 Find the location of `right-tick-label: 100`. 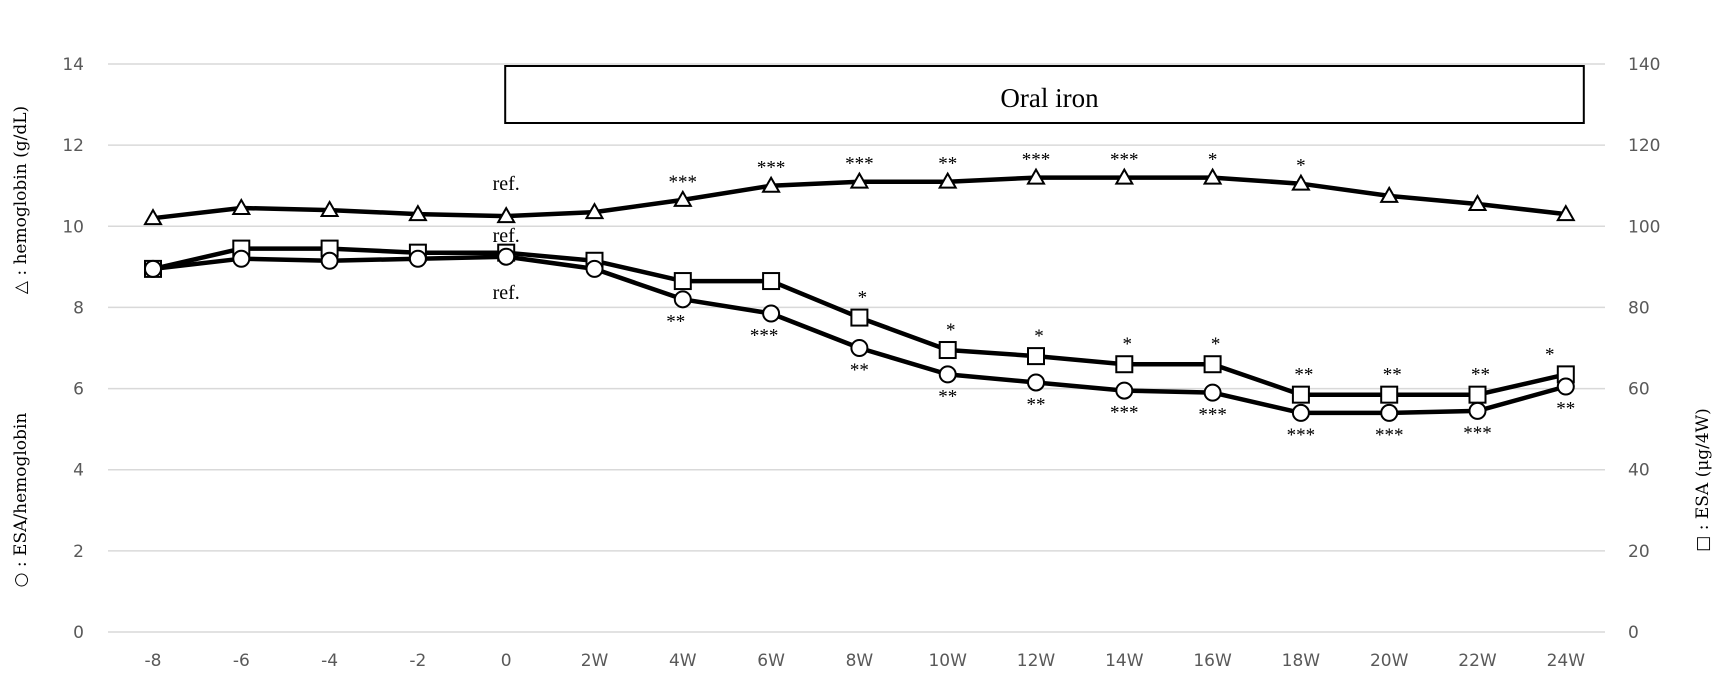

right-tick-label: 100 is located at coordinates (1644, 227).